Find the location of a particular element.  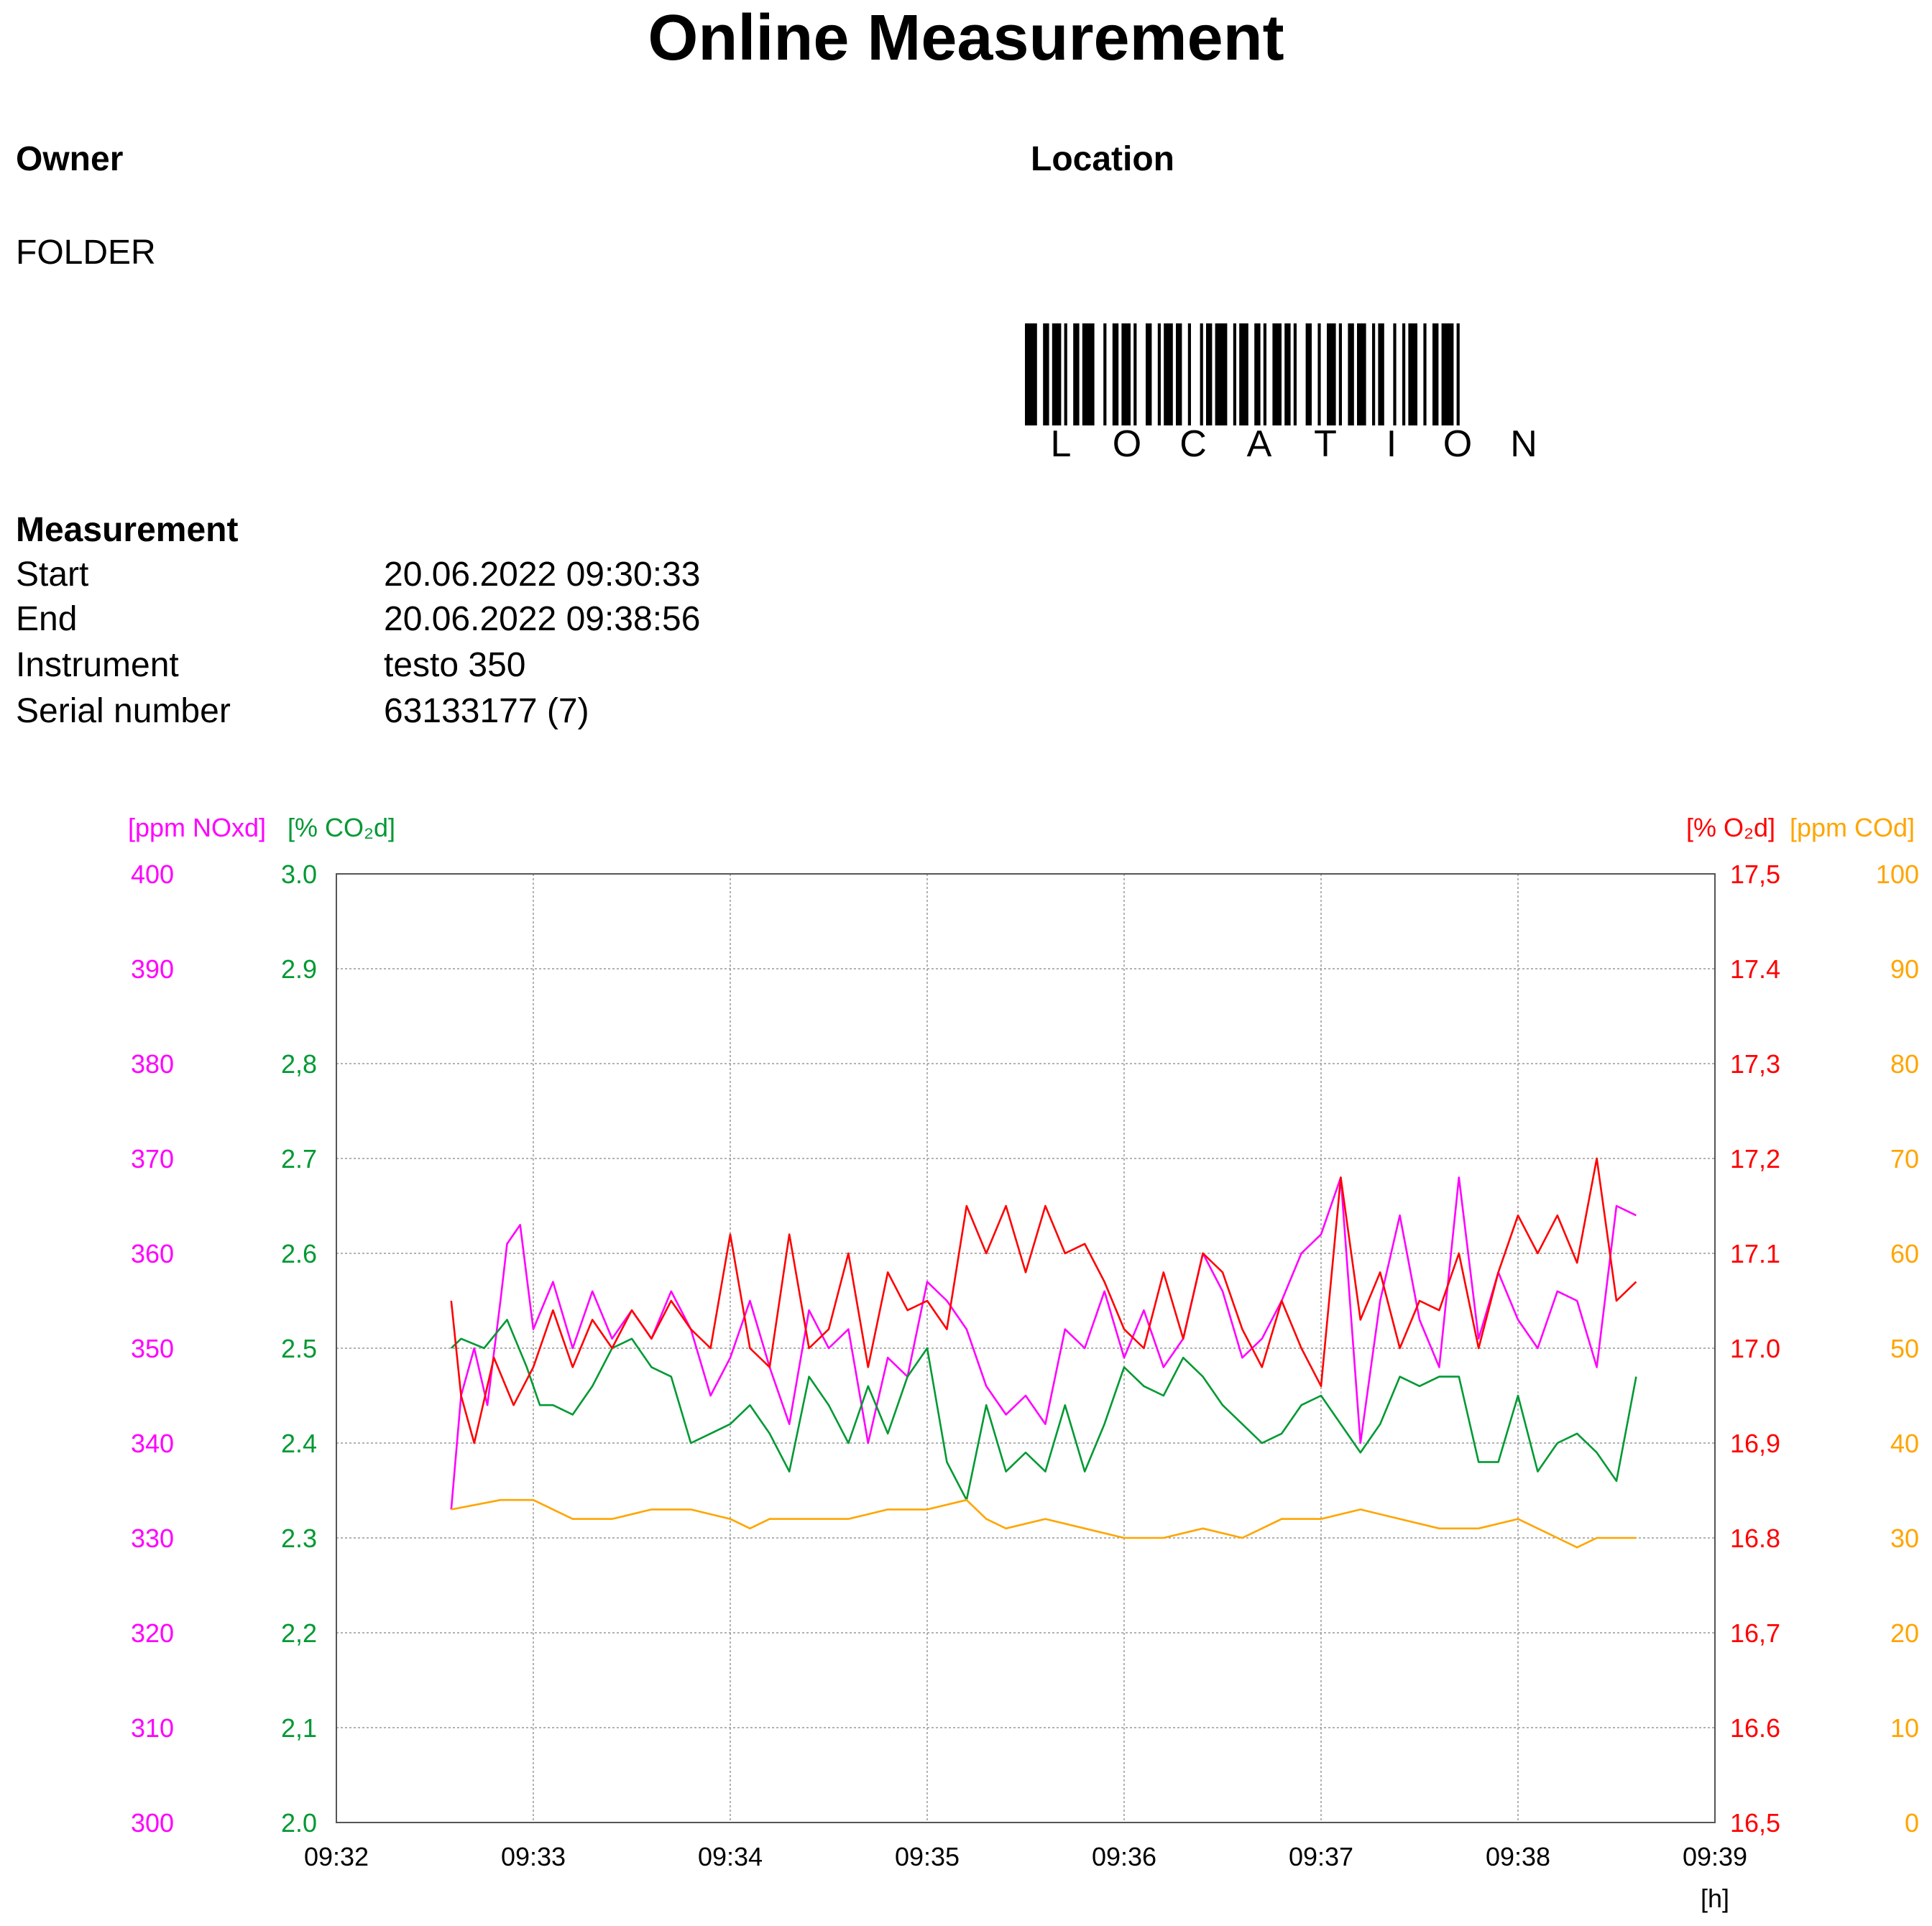

owner-heading: Owner is located at coordinates (70, 159).